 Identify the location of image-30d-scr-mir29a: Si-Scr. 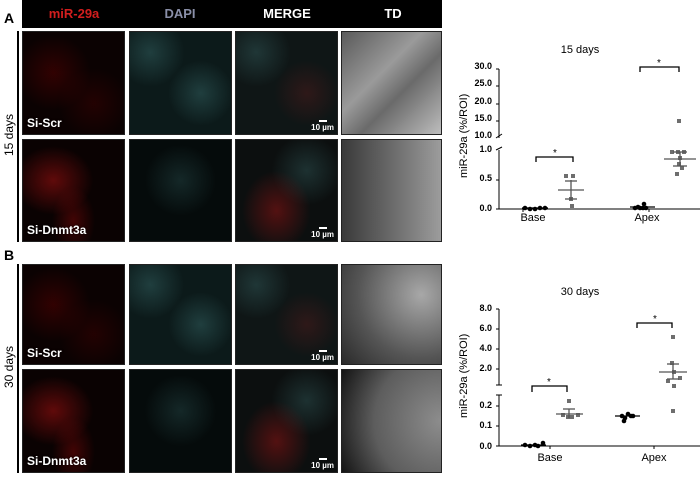
(73, 314).